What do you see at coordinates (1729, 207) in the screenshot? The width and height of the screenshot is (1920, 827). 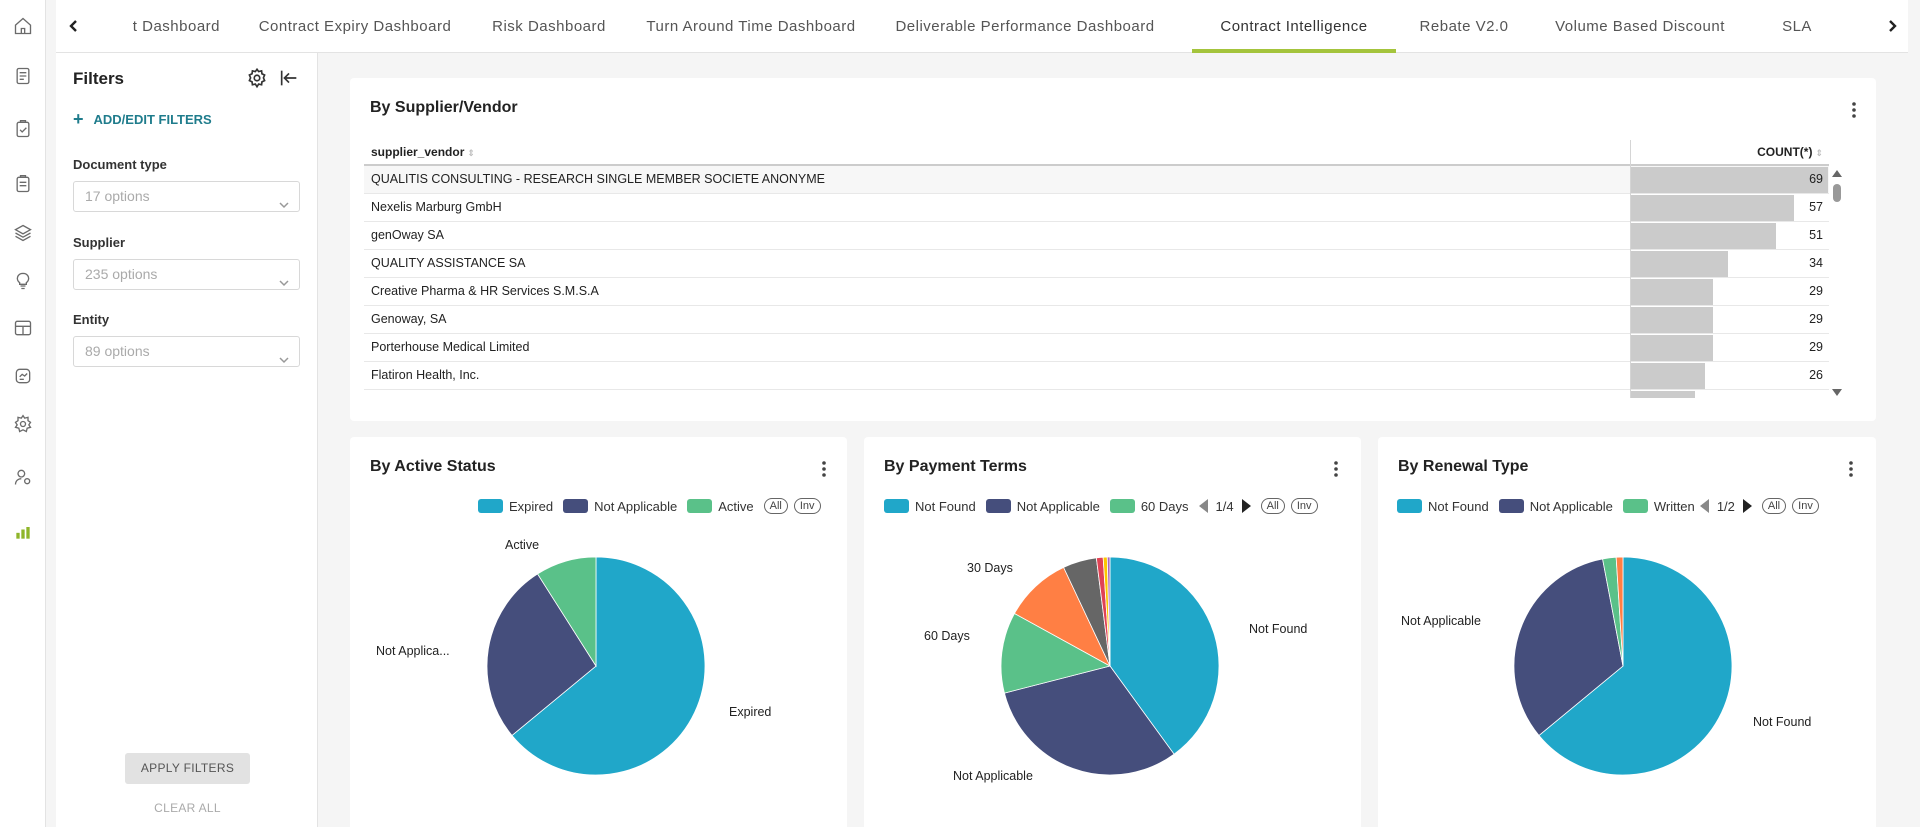 I see `count-cell: 57` at bounding box center [1729, 207].